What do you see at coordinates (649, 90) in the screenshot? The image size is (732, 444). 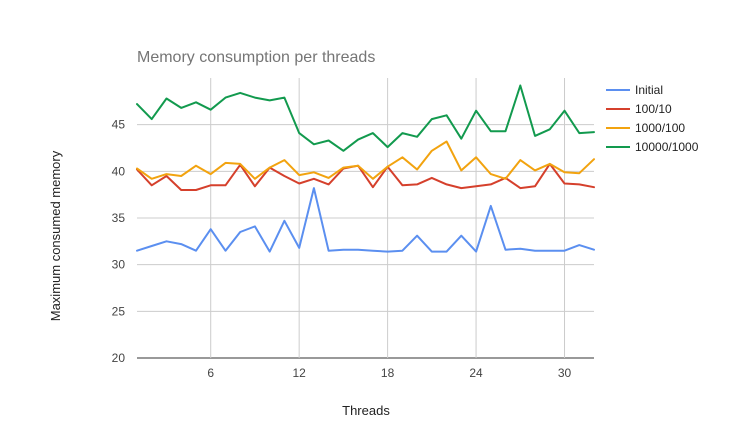 I see `legend-label: Initial` at bounding box center [649, 90].